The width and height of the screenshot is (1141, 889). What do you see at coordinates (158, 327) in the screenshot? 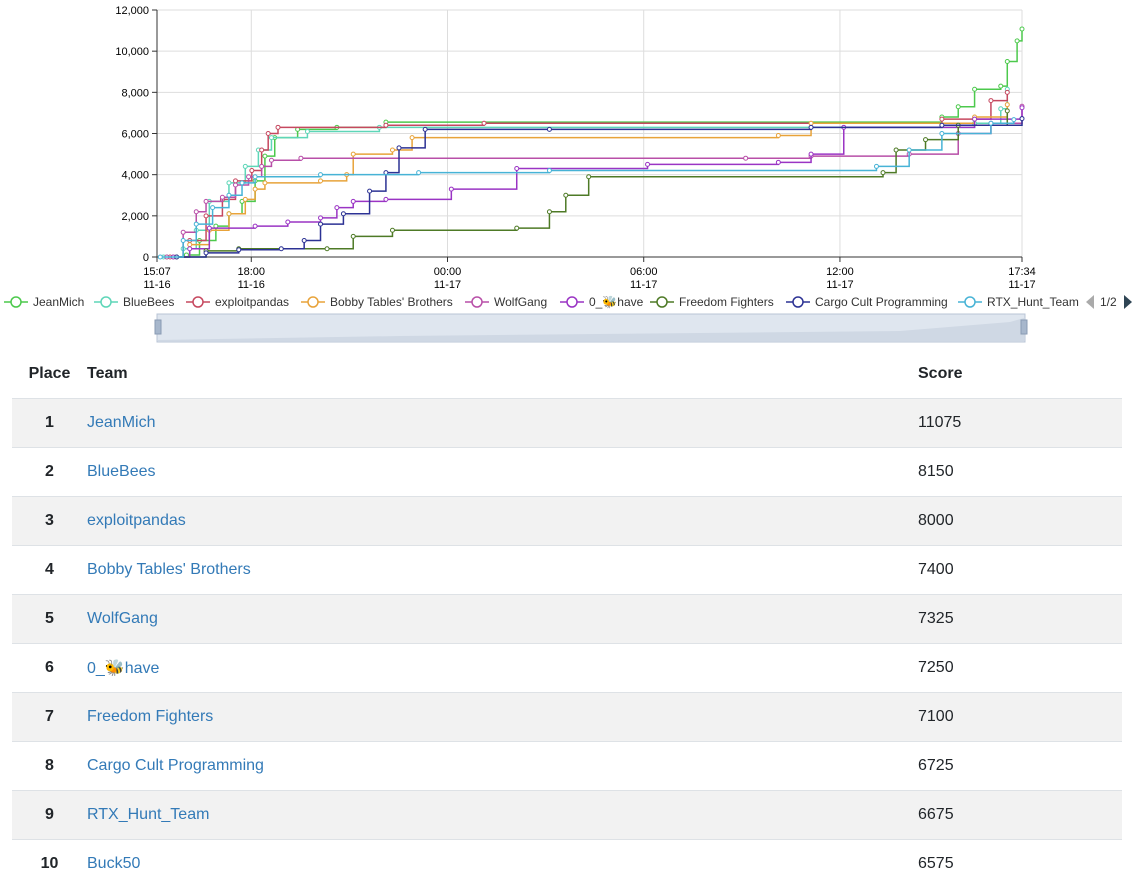
I see `zoom-slider-left-handle` at bounding box center [158, 327].